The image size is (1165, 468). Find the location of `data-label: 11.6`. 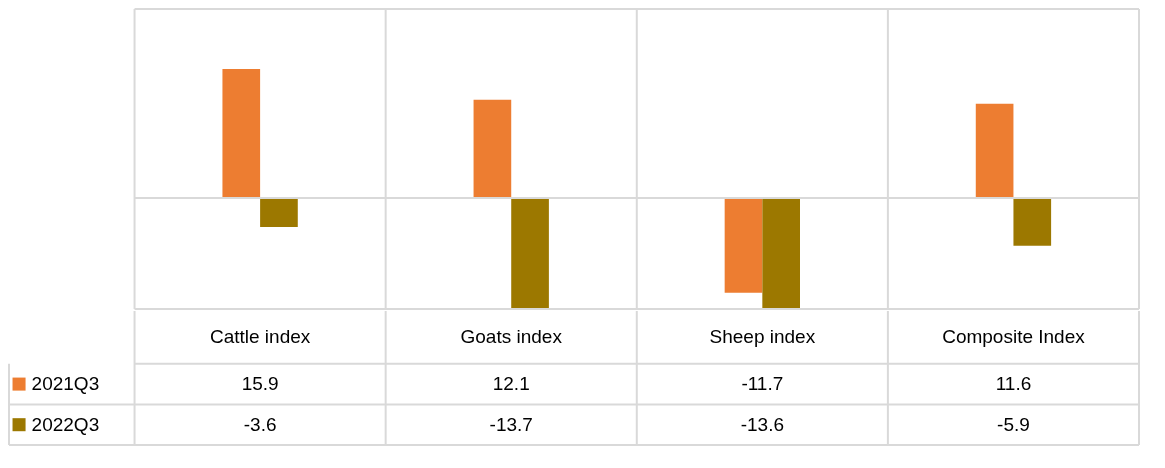

data-label: 11.6 is located at coordinates (1013, 384).